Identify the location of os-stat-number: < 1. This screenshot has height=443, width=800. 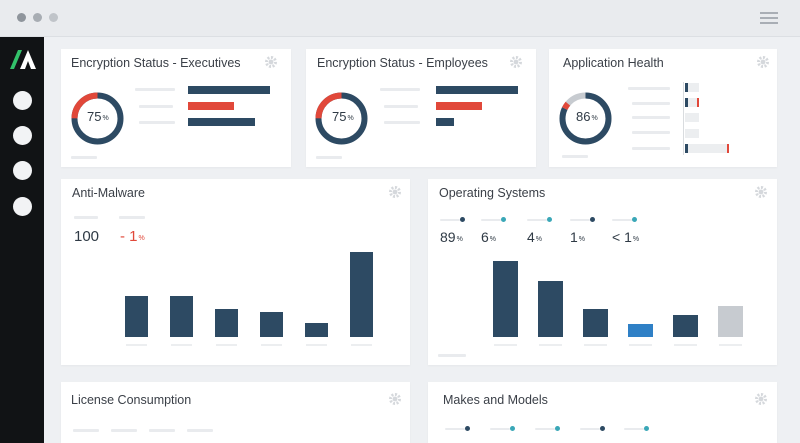
(622, 237).